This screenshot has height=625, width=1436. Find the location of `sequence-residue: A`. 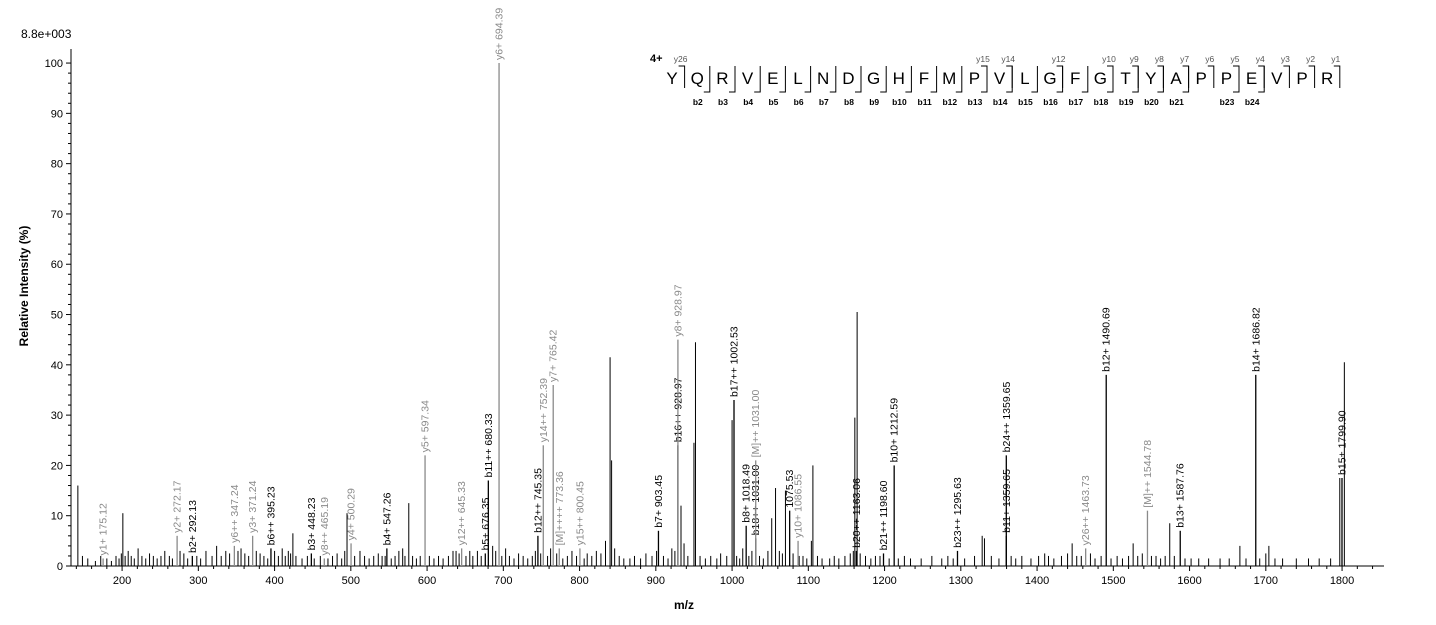

sequence-residue: A is located at coordinates (1176, 78).